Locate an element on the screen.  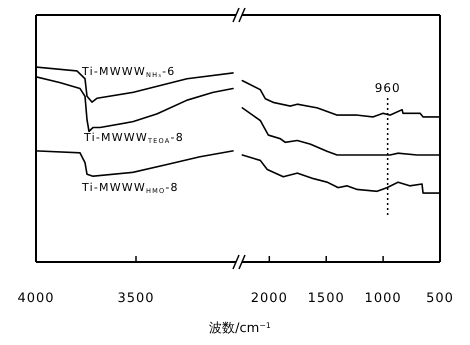
x-axis-title: 波数/cm$^{−1}$ is located at coordinates (240, 328).